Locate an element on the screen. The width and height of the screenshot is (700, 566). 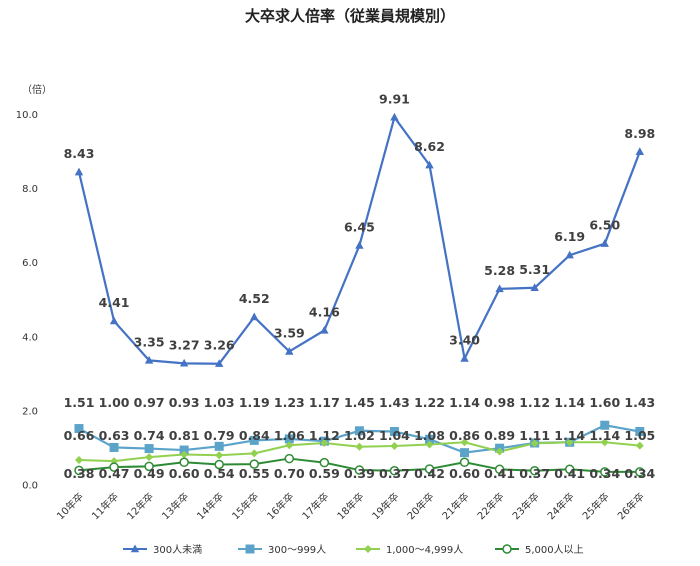
data-label: 1.03 is located at coordinates (219, 402).